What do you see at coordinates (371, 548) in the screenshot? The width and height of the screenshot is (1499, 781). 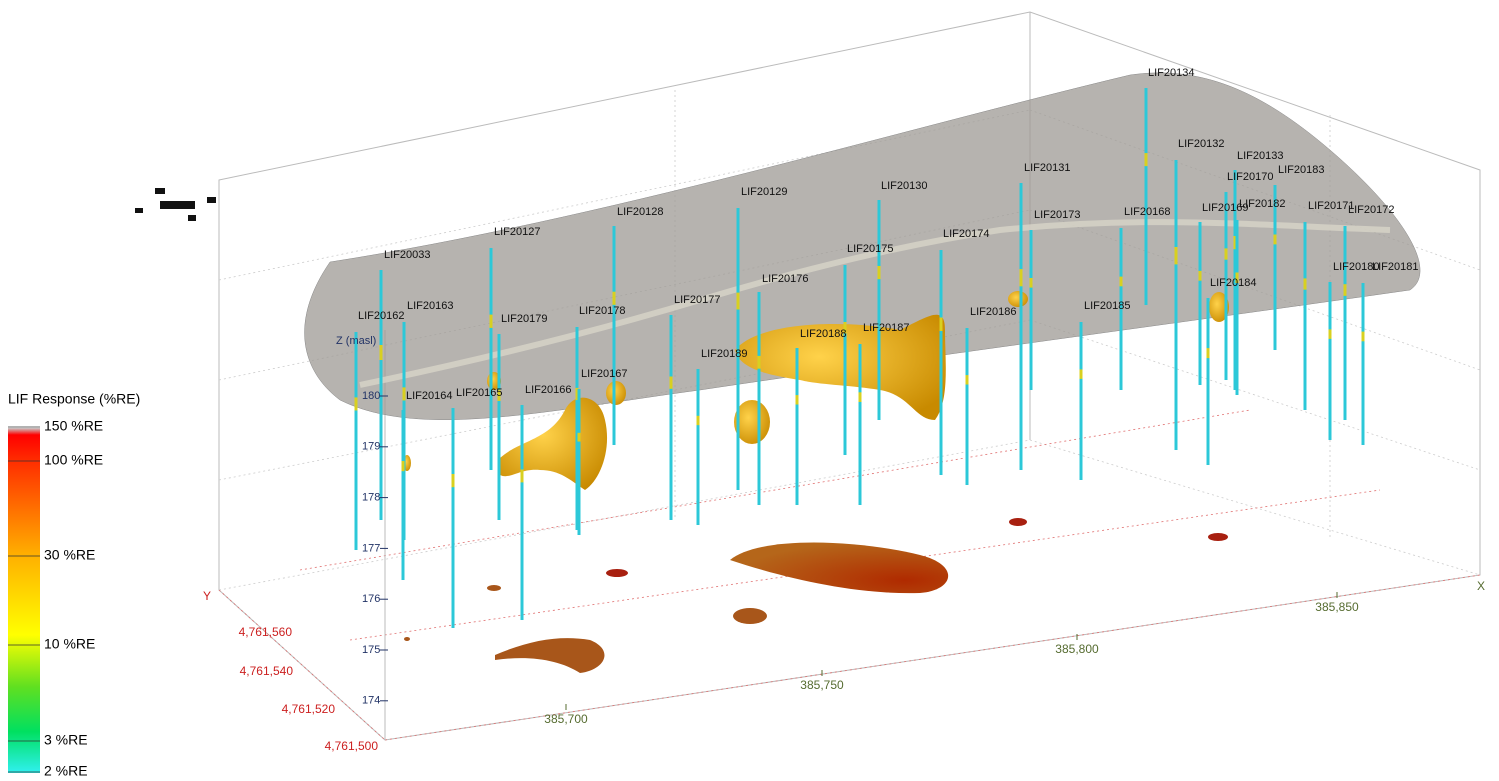 I see `z-tick-label: 177` at bounding box center [371, 548].